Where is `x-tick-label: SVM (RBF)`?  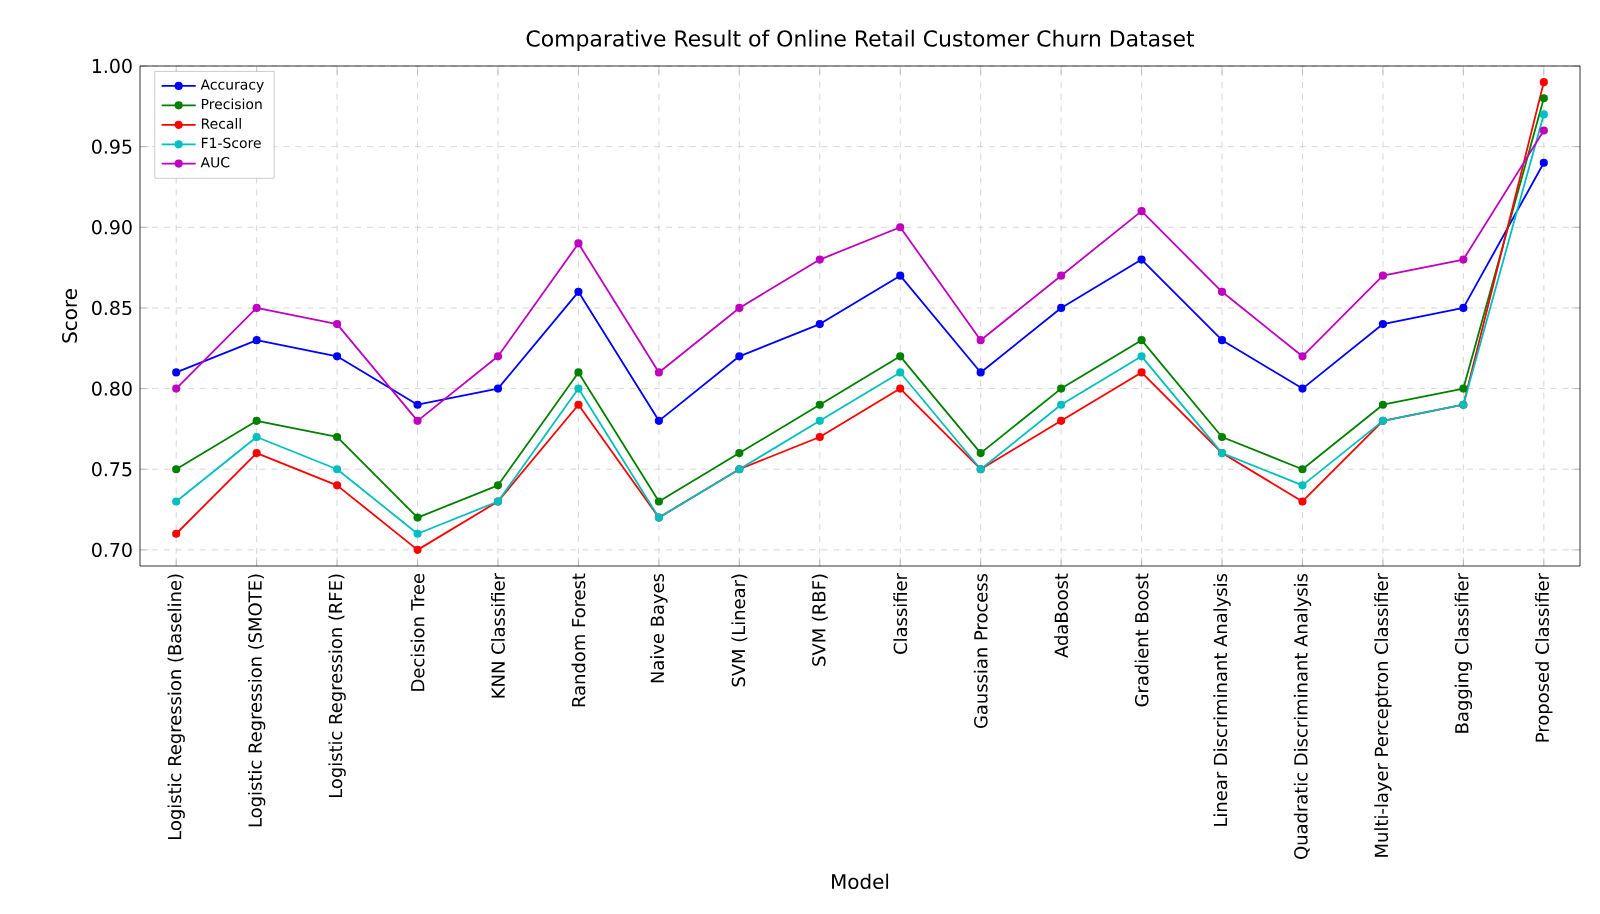
x-tick-label: SVM (RBF) is located at coordinates (819, 620).